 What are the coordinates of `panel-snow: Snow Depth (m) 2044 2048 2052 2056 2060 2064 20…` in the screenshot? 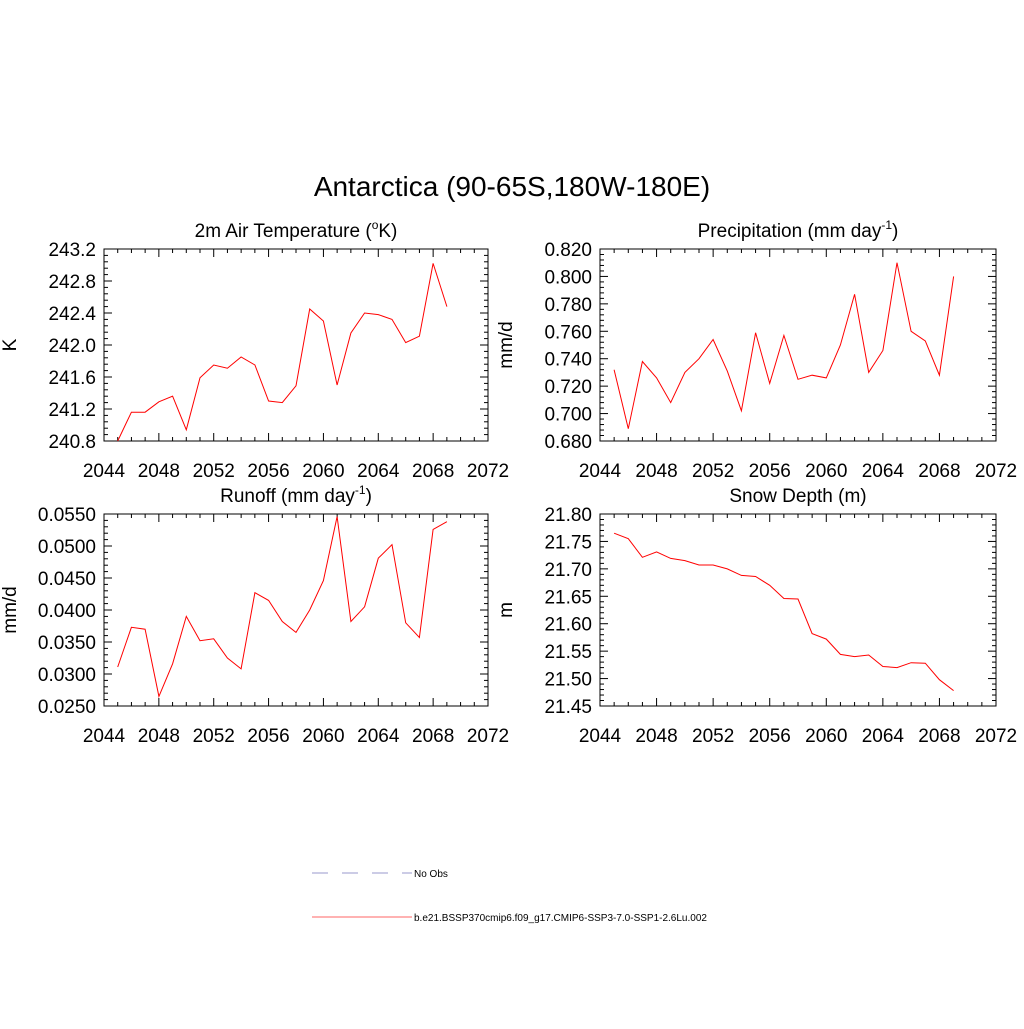 It's located at (756, 616).